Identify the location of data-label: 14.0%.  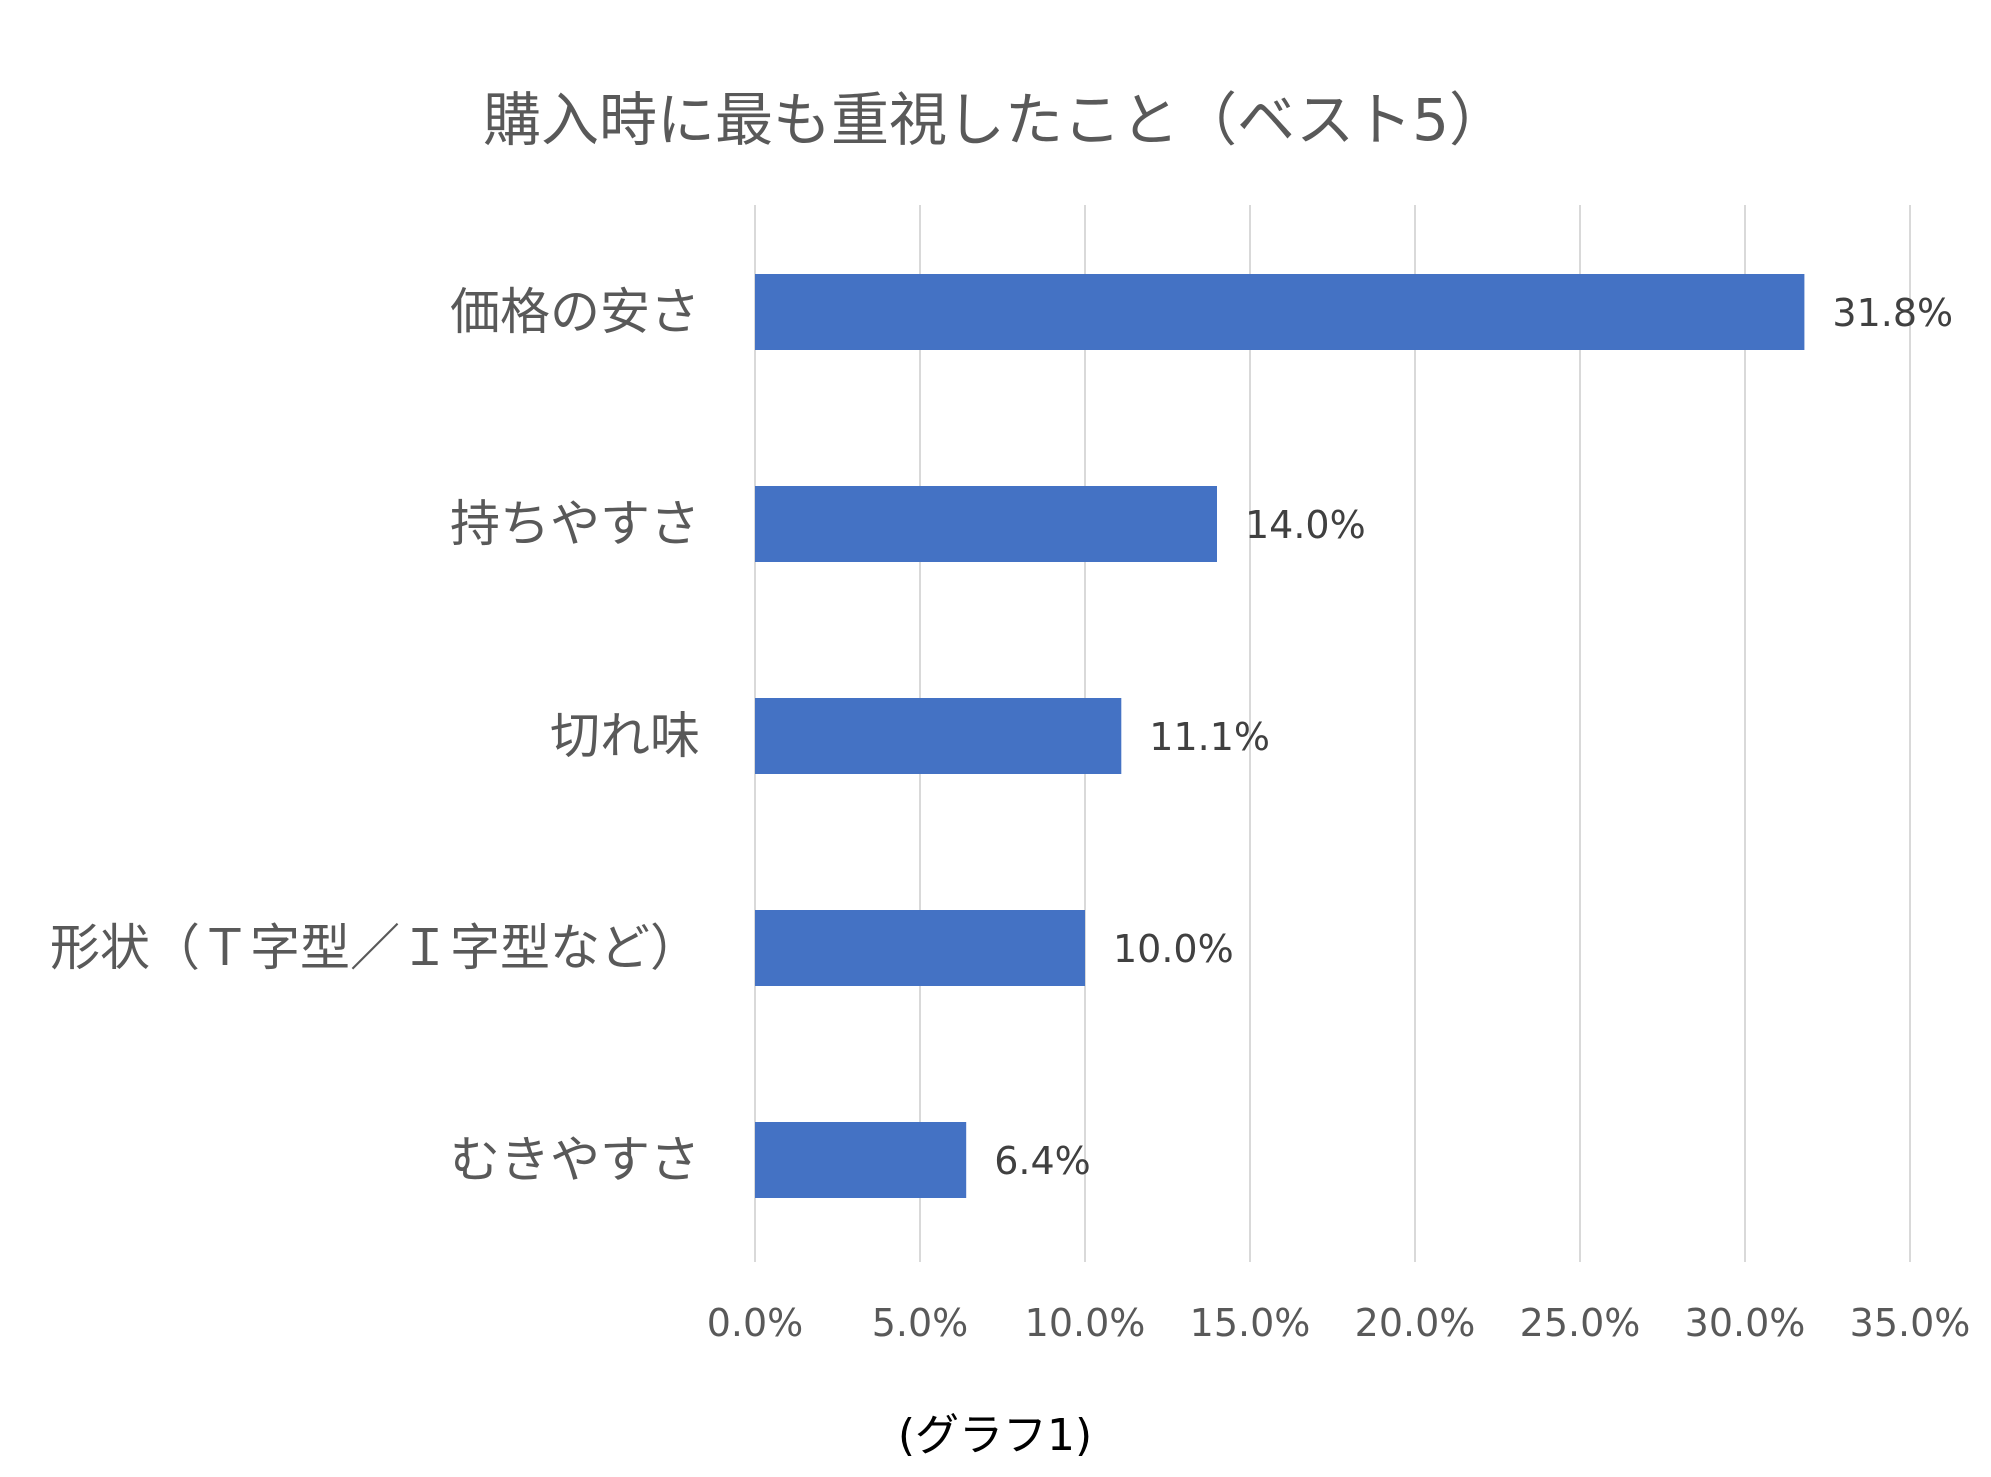
(1305, 525).